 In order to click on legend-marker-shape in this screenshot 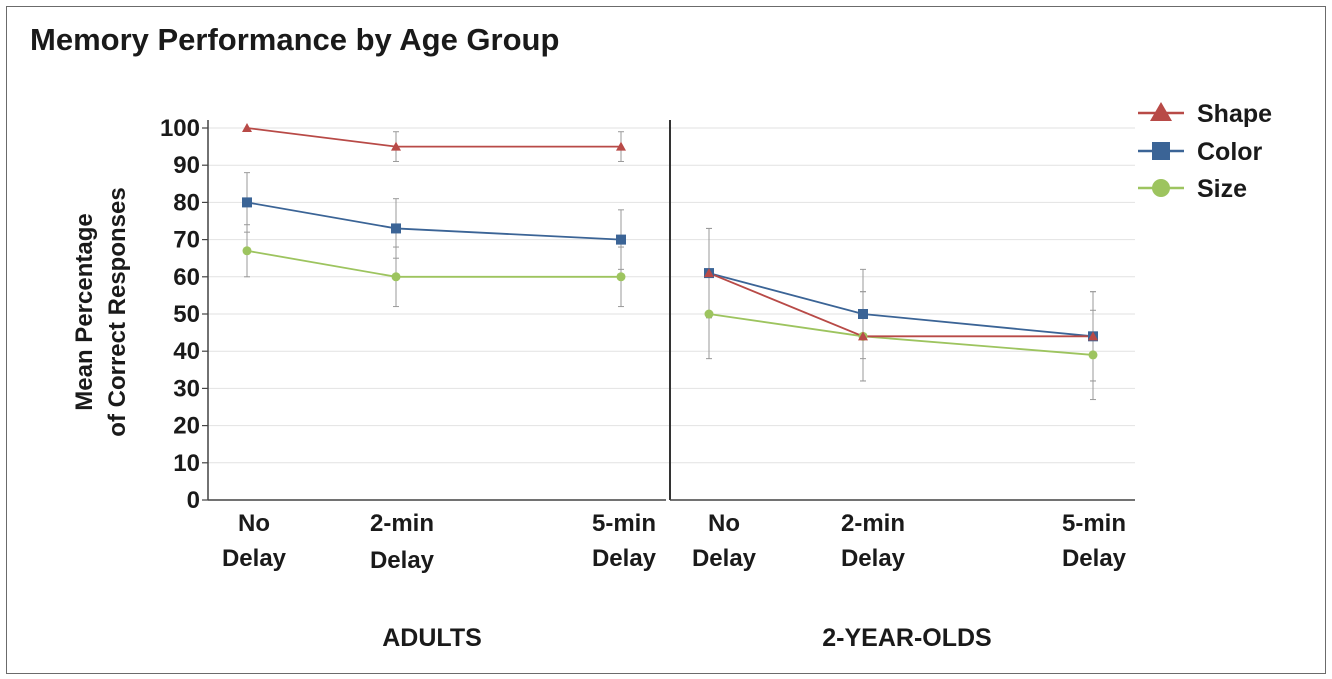, I will do `click(1161, 111)`.